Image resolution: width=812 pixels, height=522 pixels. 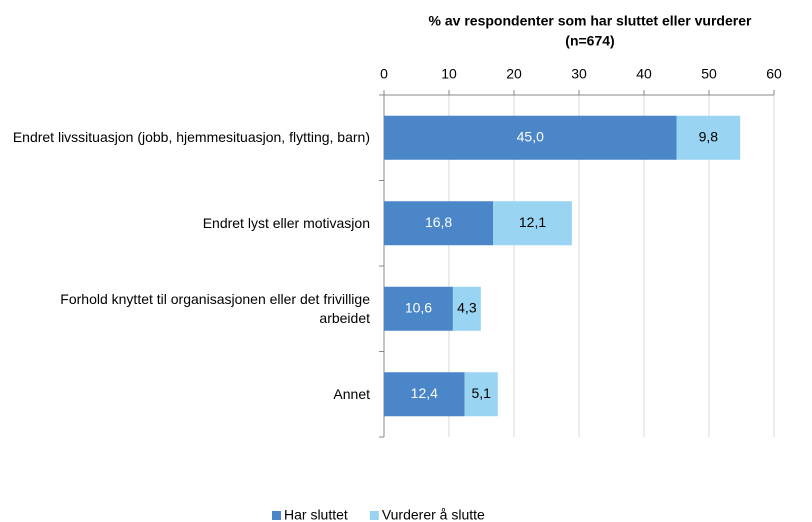 What do you see at coordinates (709, 74) in the screenshot?
I see `x-tick-label: 50` at bounding box center [709, 74].